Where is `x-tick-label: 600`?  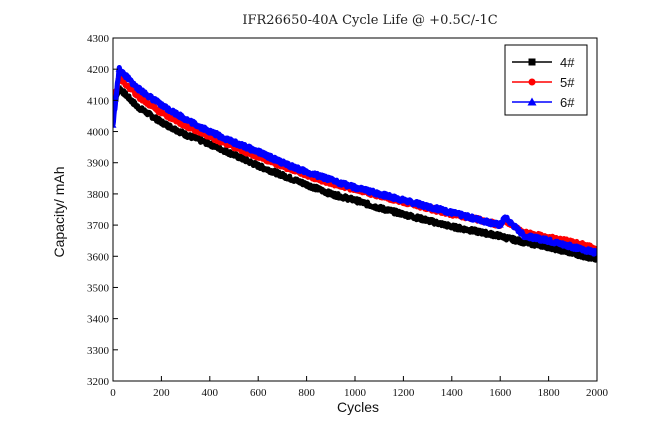 x-tick-label: 600 is located at coordinates (258, 393).